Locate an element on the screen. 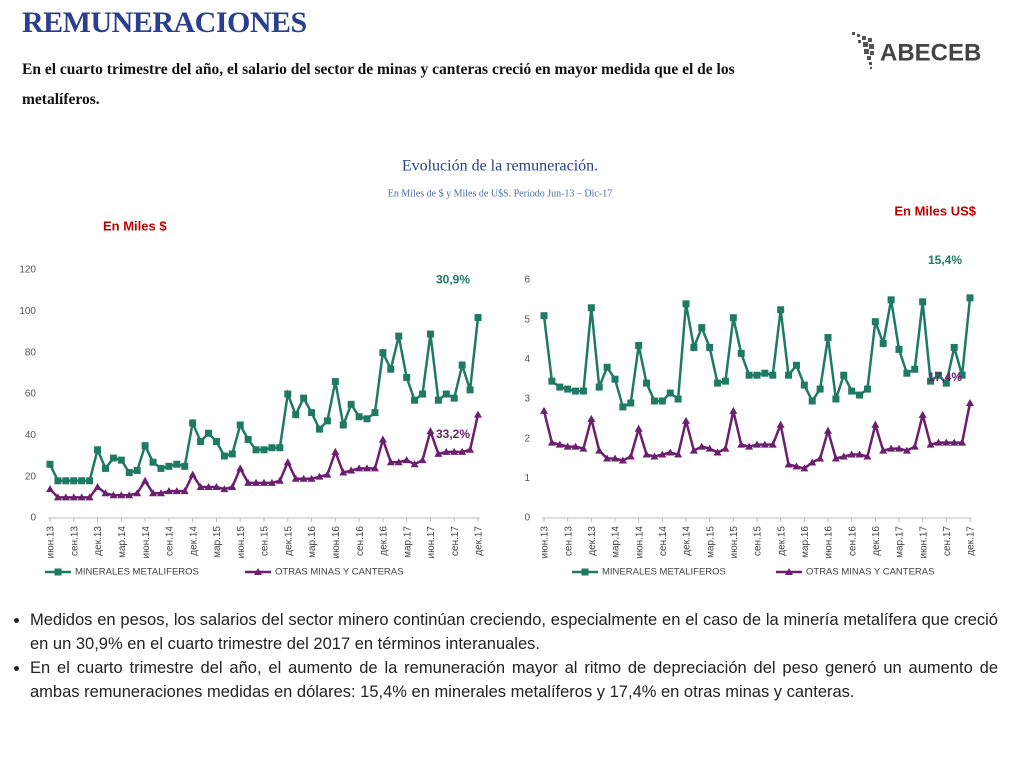 The height and width of the screenshot is (768, 1024). y-tick-label: 4 is located at coordinates (527, 359).